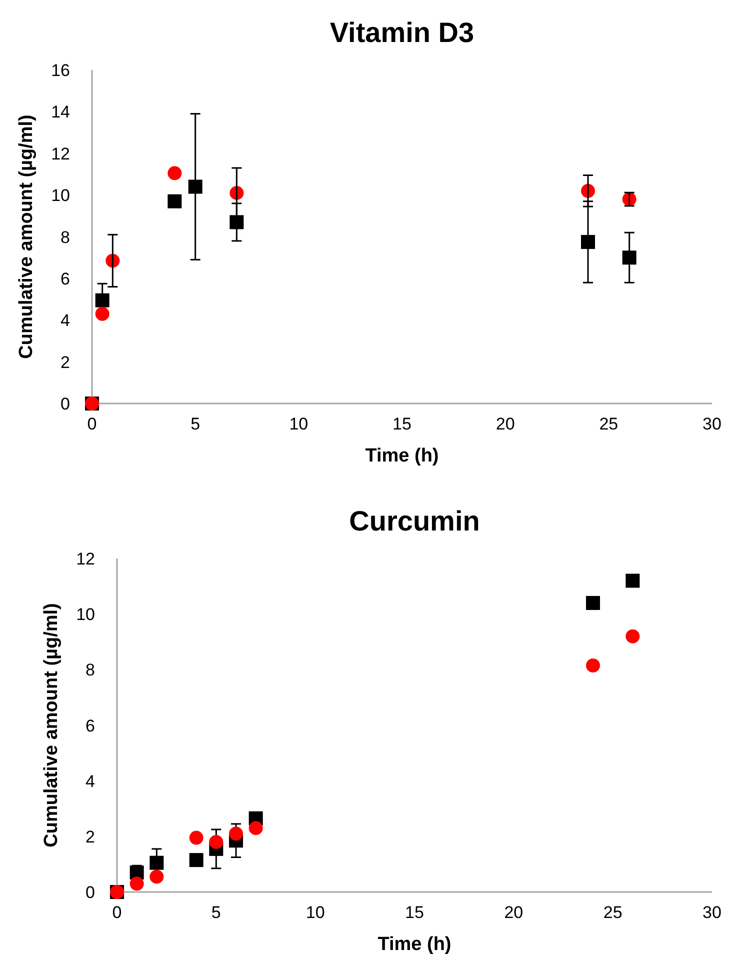 The height and width of the screenshot is (977, 729). What do you see at coordinates (60, 112) in the screenshot?
I see `y-tick-label: 14` at bounding box center [60, 112].